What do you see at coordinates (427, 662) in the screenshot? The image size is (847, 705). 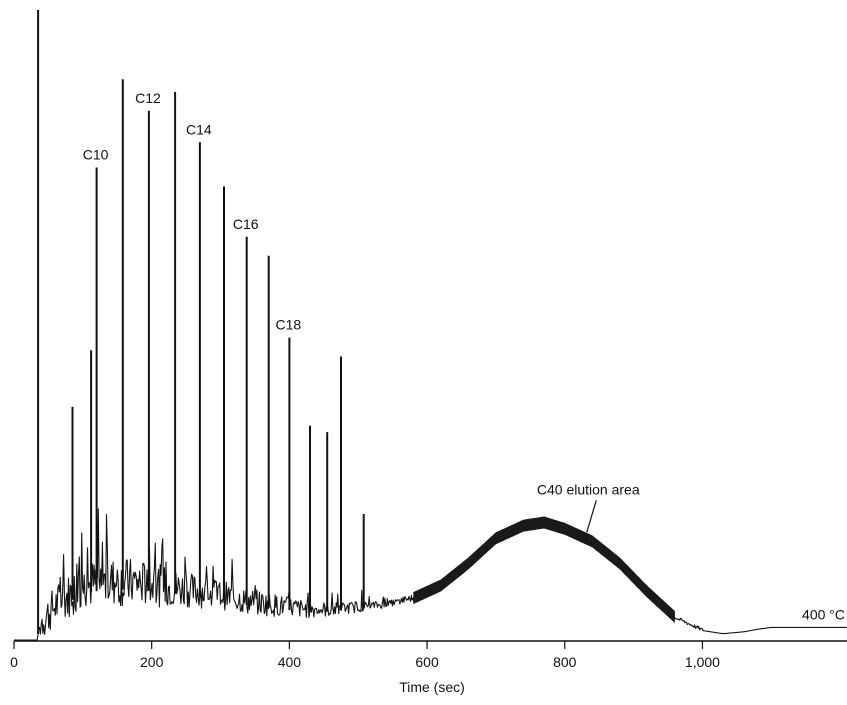 I see `x-tick-label-3: 600` at bounding box center [427, 662].